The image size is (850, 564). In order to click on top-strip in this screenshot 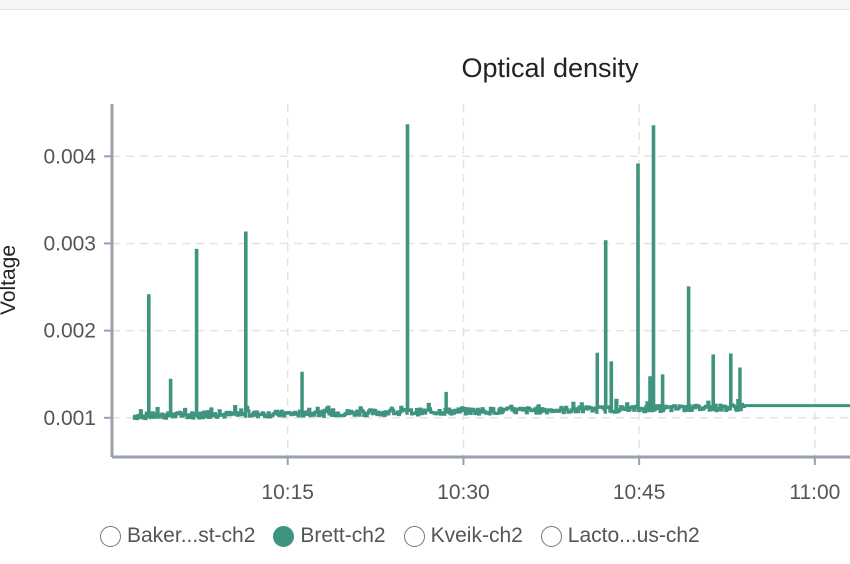, I will do `click(425, 5)`.